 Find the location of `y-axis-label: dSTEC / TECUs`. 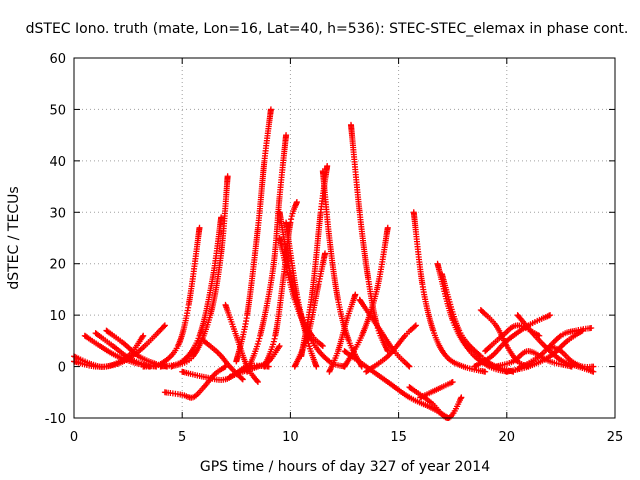

y-axis-label: dSTEC / TECUs is located at coordinates (14, 237).